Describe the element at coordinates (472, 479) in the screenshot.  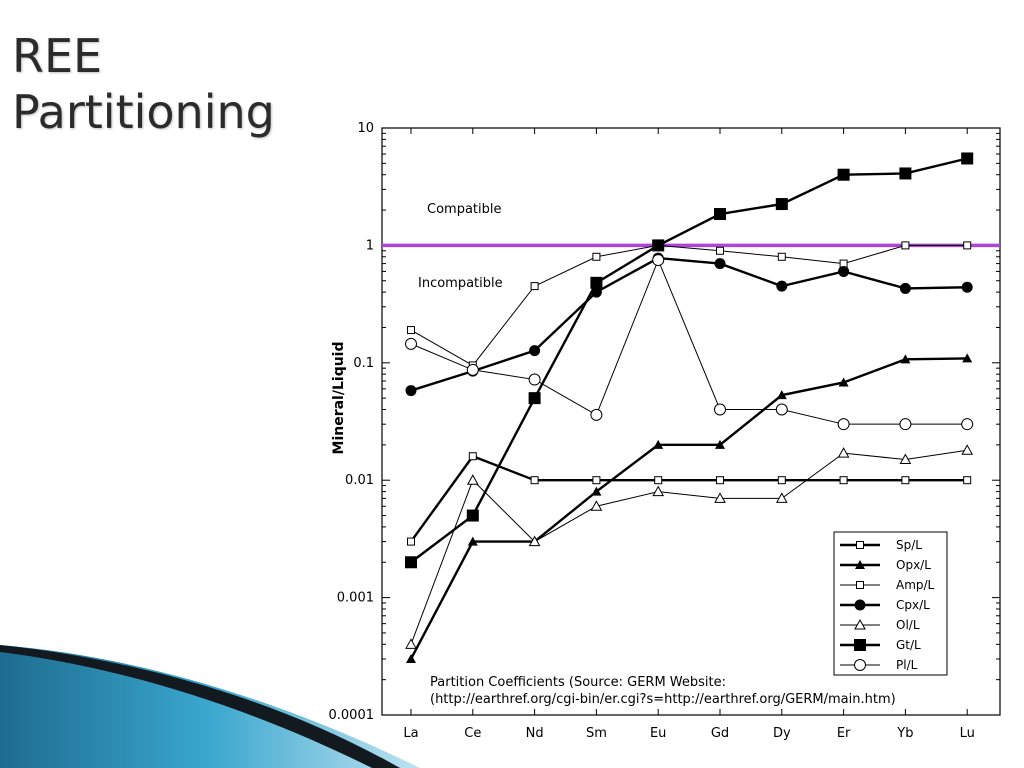
I see `point-ol-l-ce` at that location.